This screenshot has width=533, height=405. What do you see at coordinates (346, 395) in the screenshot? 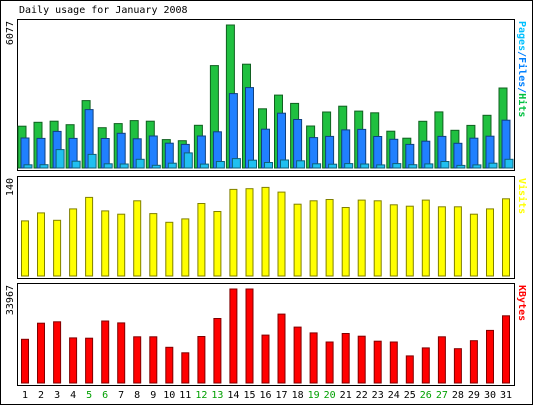
I see `x-tick-label-21: 21` at bounding box center [346, 395].